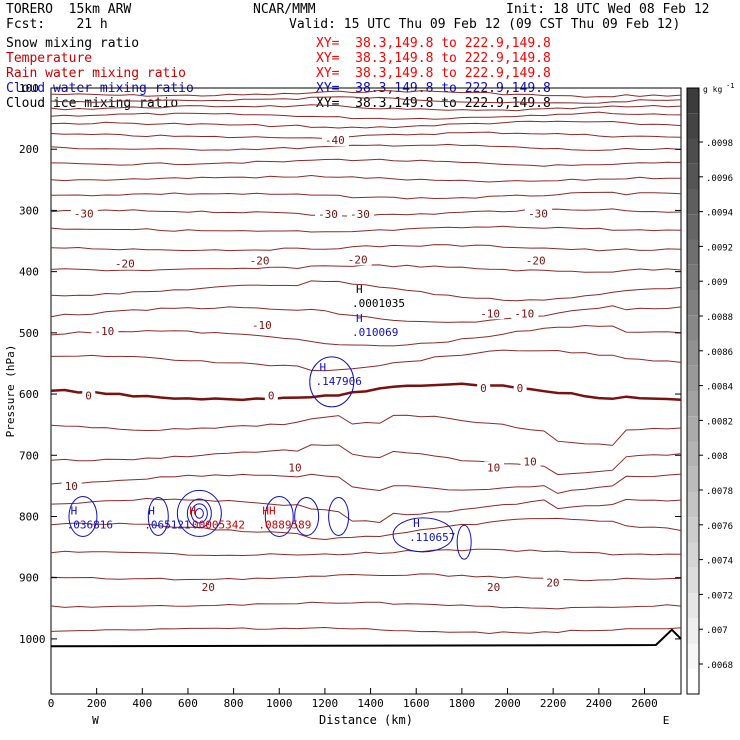 The image size is (740, 740). Describe the element at coordinates (234, 703) in the screenshot. I see `x-tick-label: 800` at that location.